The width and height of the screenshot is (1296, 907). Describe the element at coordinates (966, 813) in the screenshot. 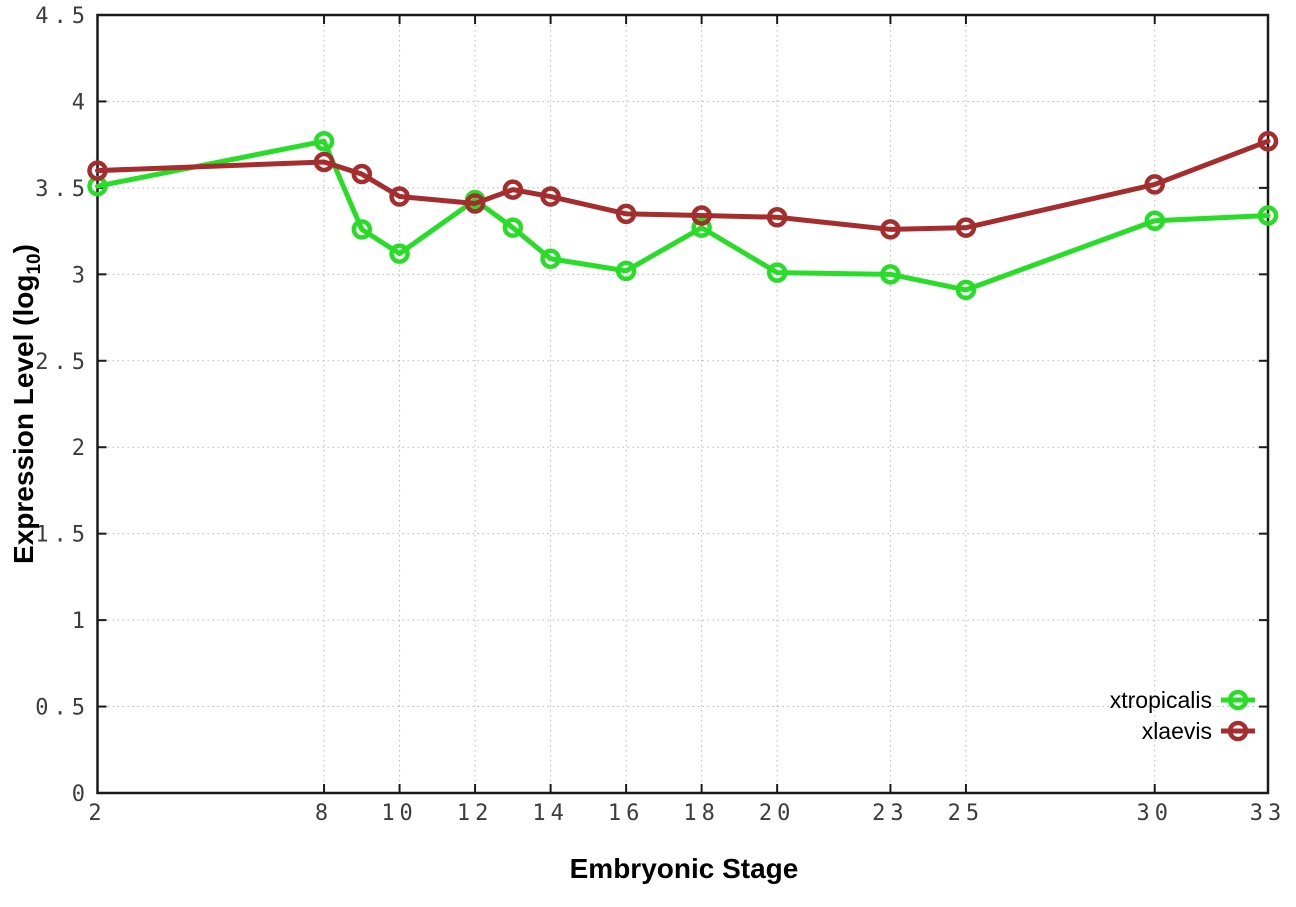

I see `x-tick-label: 25` at that location.